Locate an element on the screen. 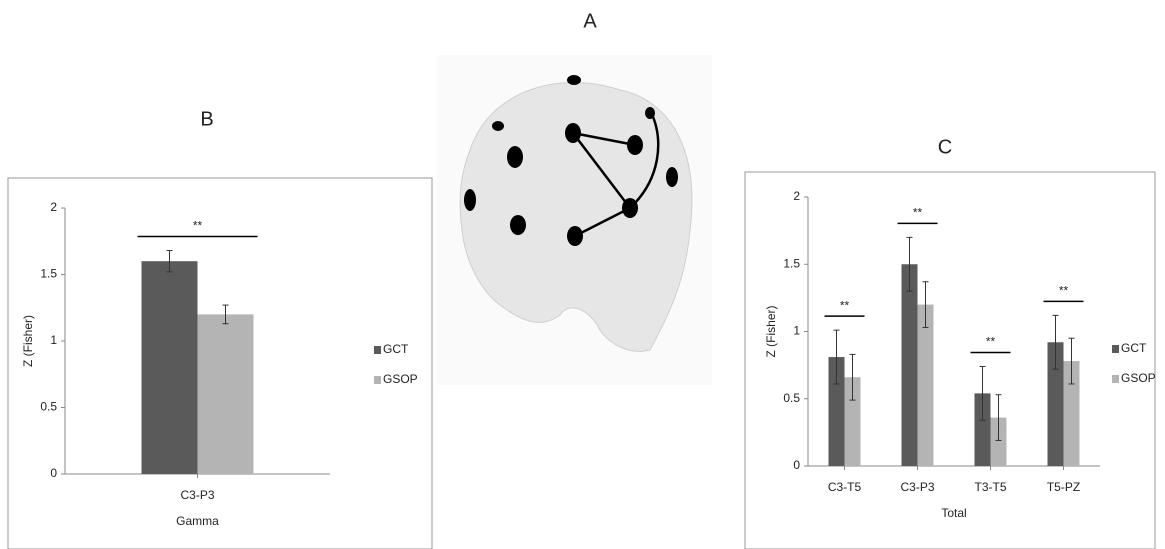 The width and height of the screenshot is (1165, 549). panel-label: B is located at coordinates (206, 119).